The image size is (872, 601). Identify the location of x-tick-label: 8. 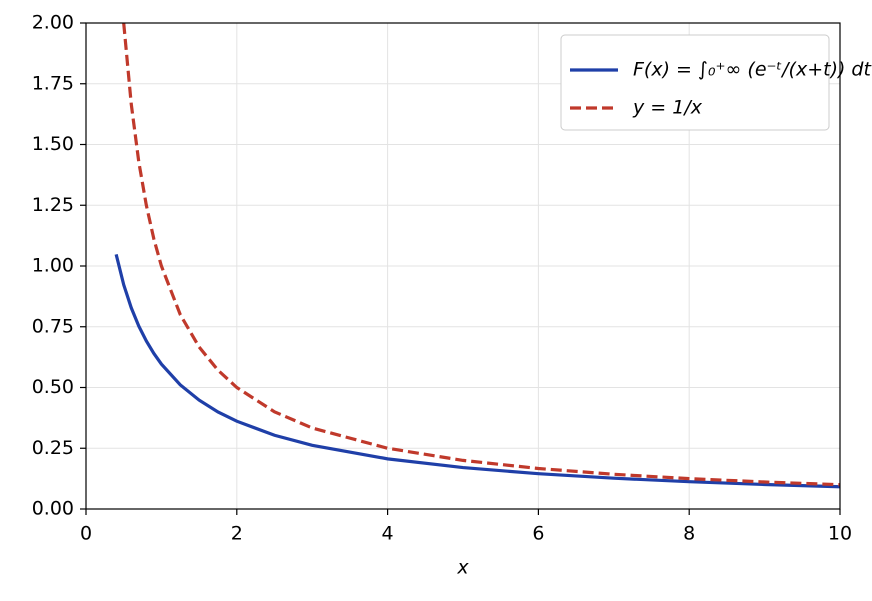
(689, 534).